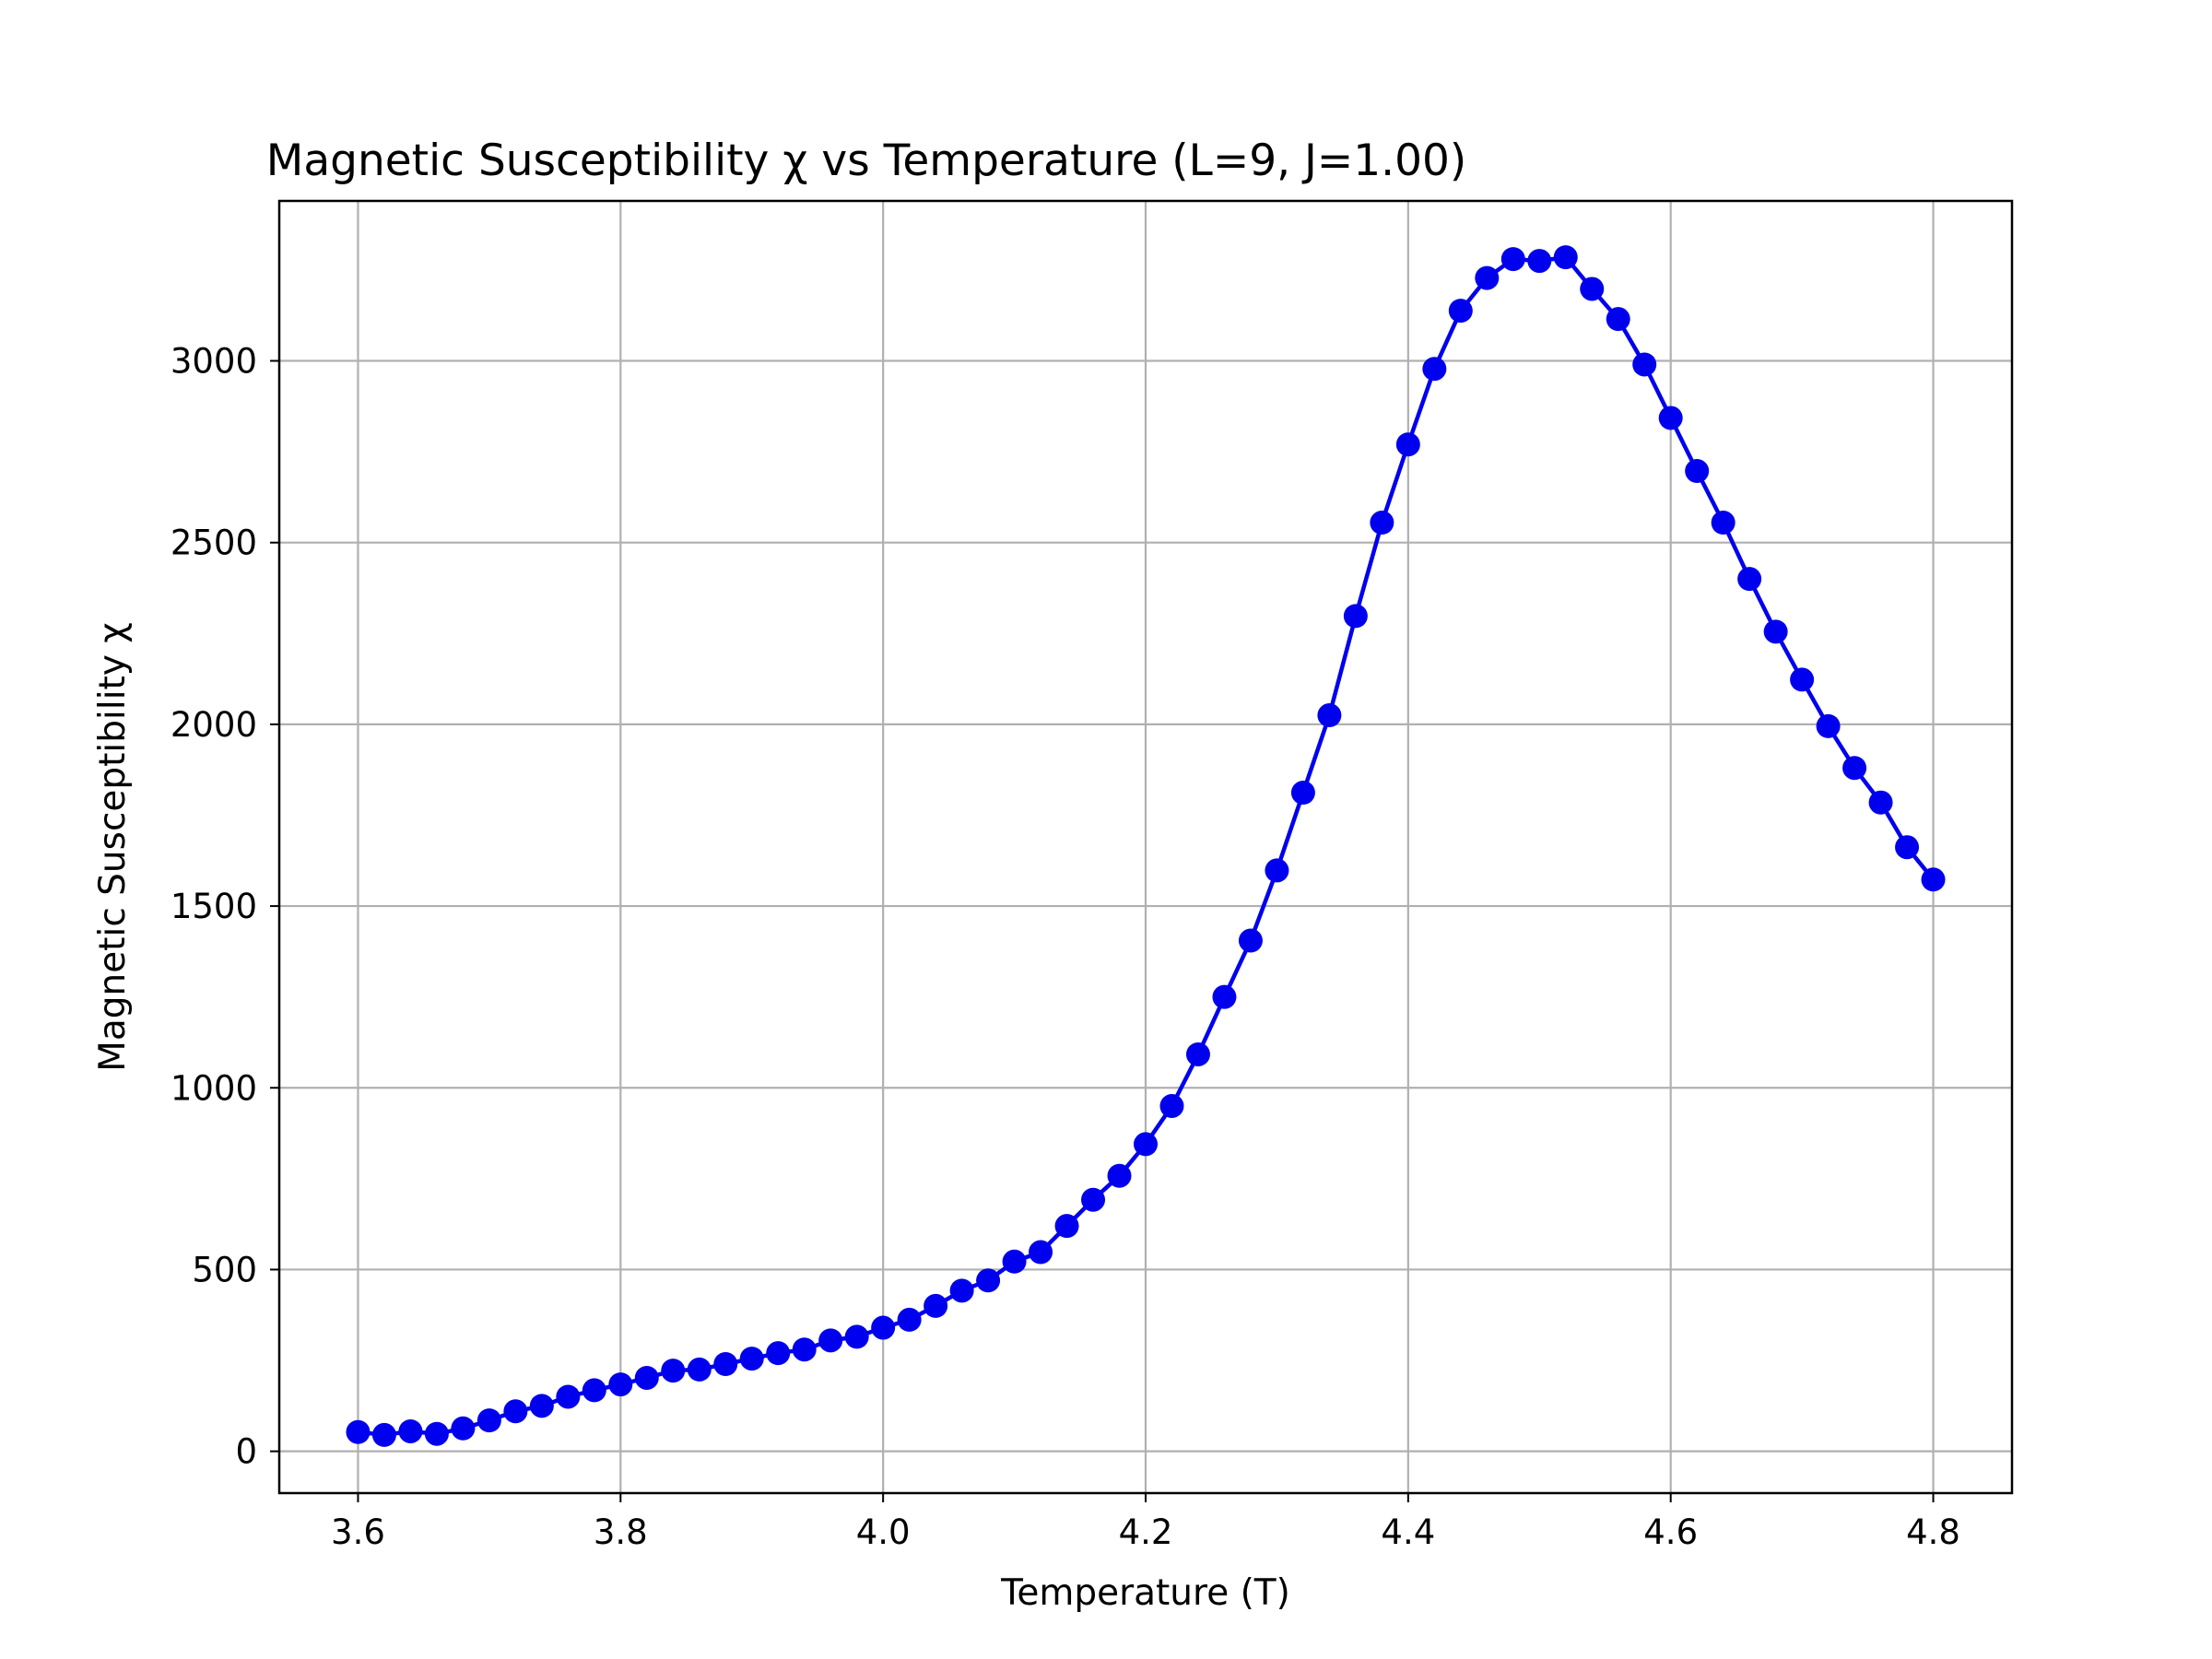 The width and height of the screenshot is (2212, 1659). I want to click on x-tick-label: 4.4, so click(1408, 1532).